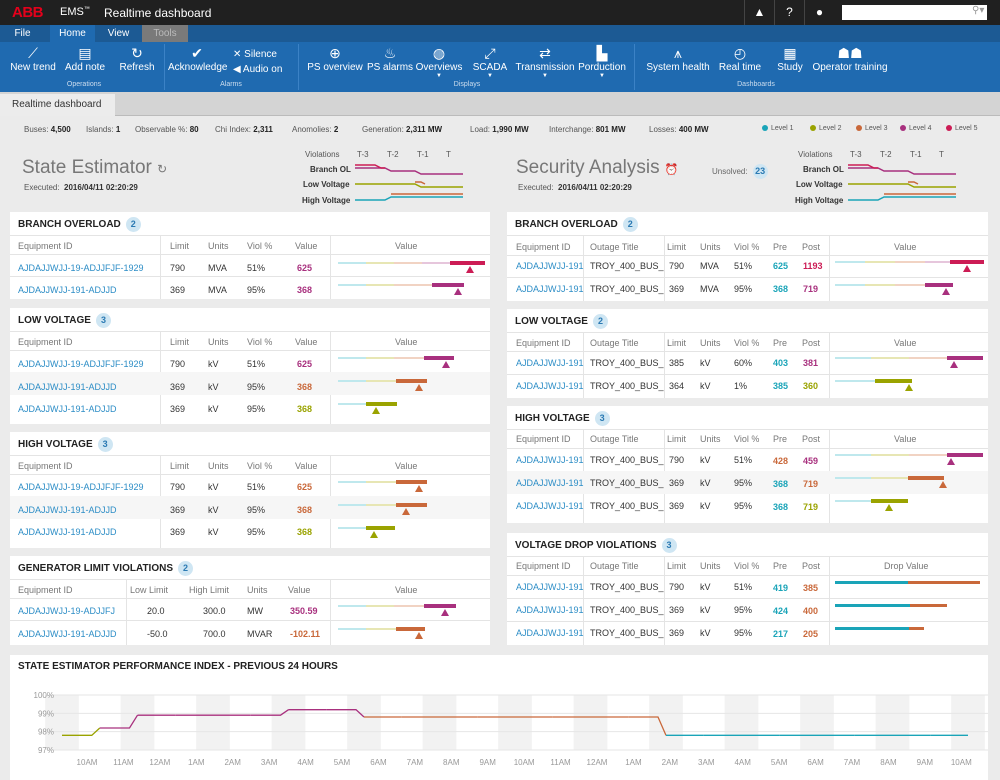 This screenshot has height=780, width=1000. I want to click on time-label: T-2, so click(886, 154).